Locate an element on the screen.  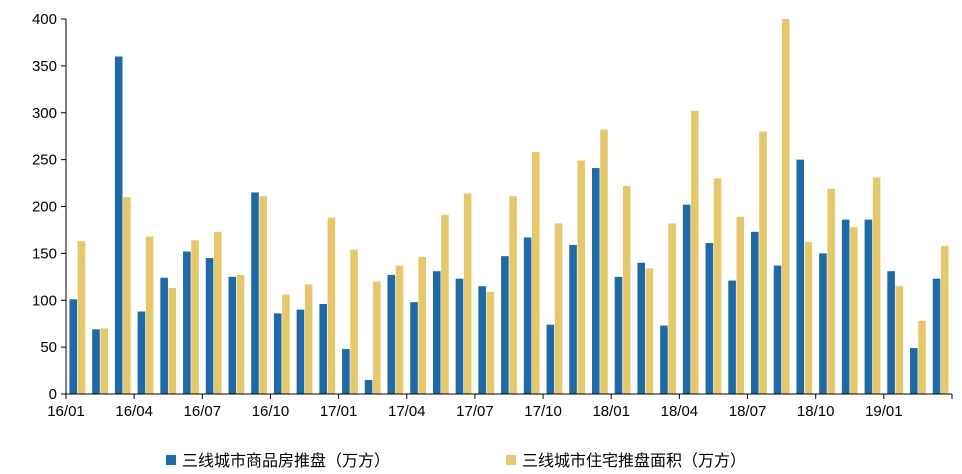
y-tick-label: 200 is located at coordinates (44, 207).